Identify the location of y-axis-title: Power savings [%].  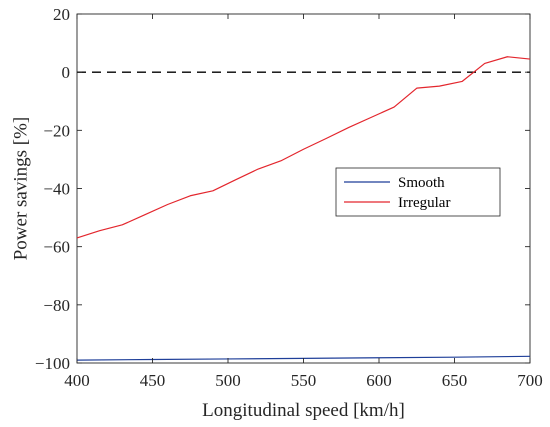
(20, 189).